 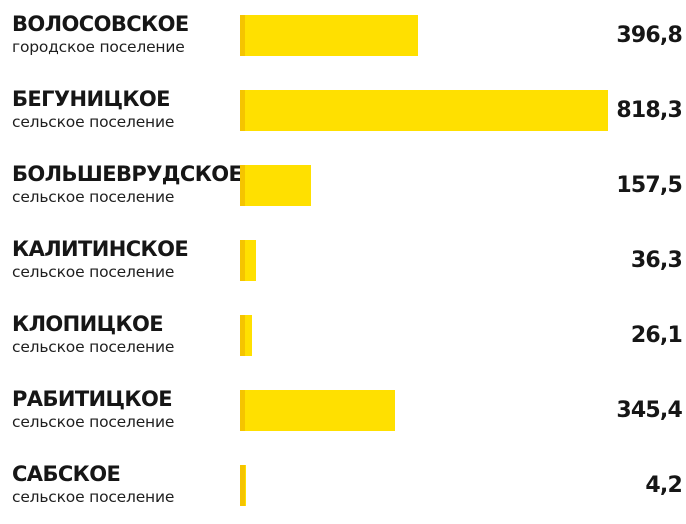 What do you see at coordinates (343, 267) in the screenshot?
I see `bar-row: КАЛИТИНСКОЕ сельское поселение 36,3` at bounding box center [343, 267].